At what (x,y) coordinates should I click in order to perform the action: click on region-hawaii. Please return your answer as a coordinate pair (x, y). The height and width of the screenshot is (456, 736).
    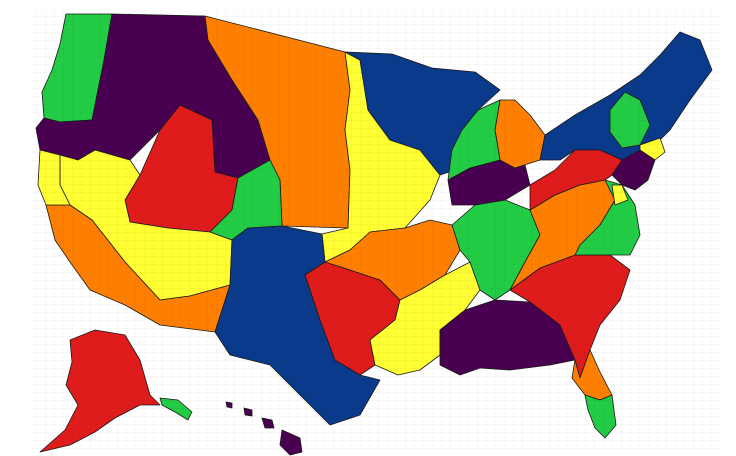
    Looking at the image, I should click on (291, 442).